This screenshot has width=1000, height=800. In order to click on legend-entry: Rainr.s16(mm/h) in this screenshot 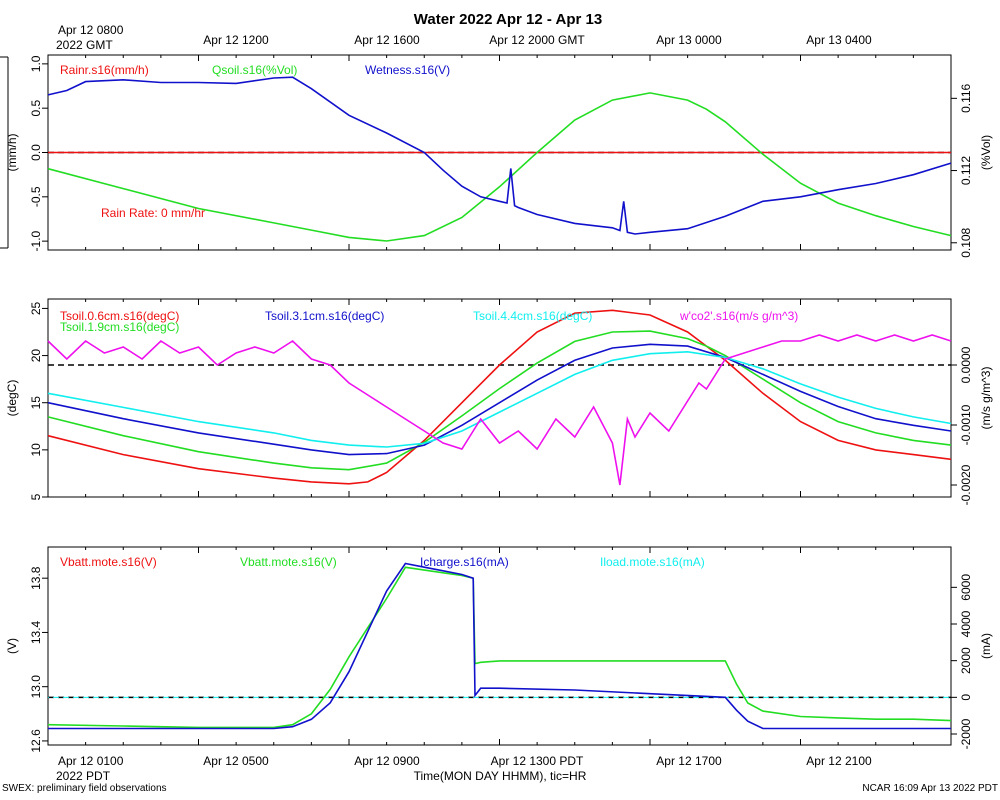, I will do `click(104, 70)`.